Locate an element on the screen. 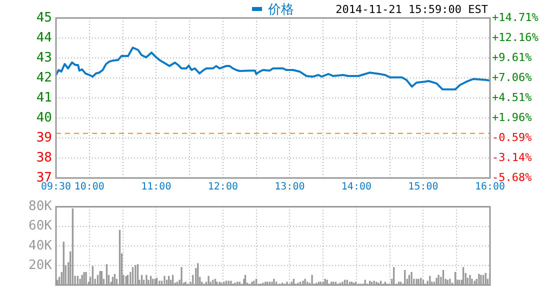  y-tick-label: 20K is located at coordinates (40, 265).